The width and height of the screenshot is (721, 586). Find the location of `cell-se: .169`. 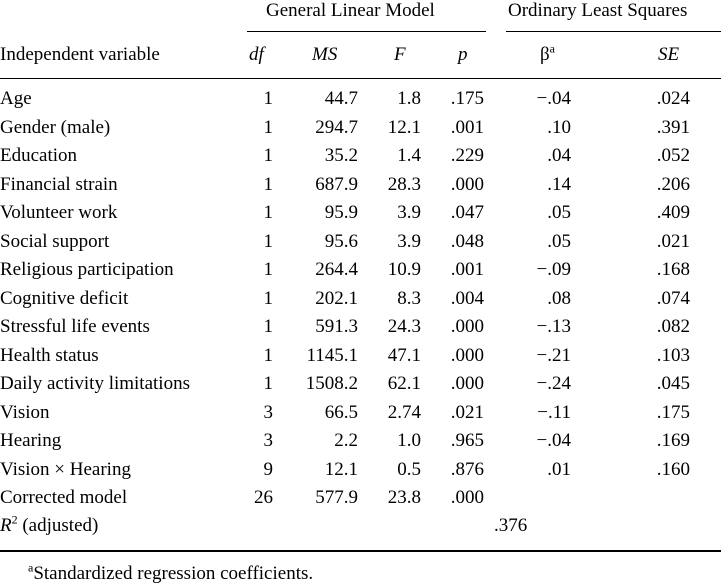

cell-se: .169 is located at coordinates (673, 440).